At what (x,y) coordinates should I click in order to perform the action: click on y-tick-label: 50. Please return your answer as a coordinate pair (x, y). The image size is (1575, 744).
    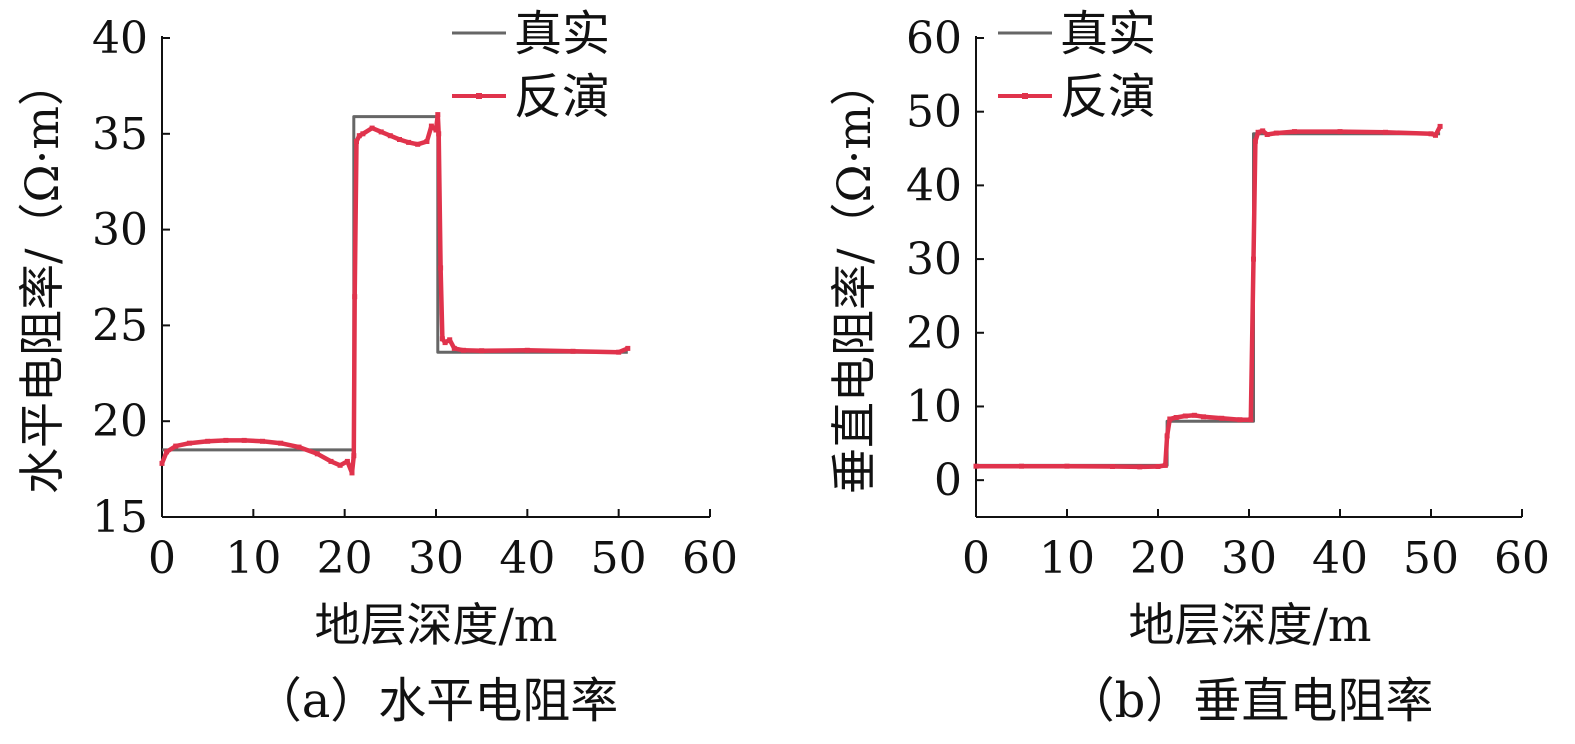
    Looking at the image, I should click on (934, 112).